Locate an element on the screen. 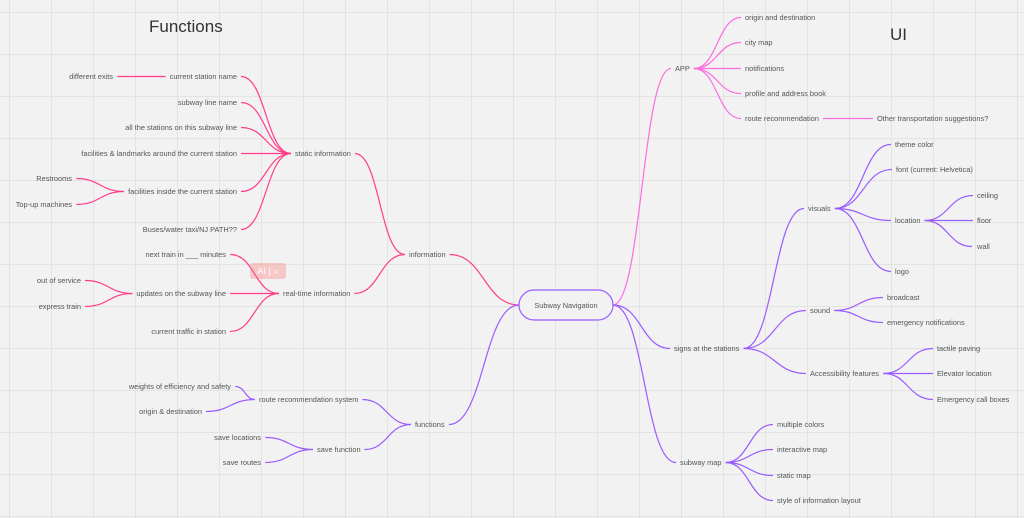  node-aod: origin and destination is located at coordinates (780, 17).